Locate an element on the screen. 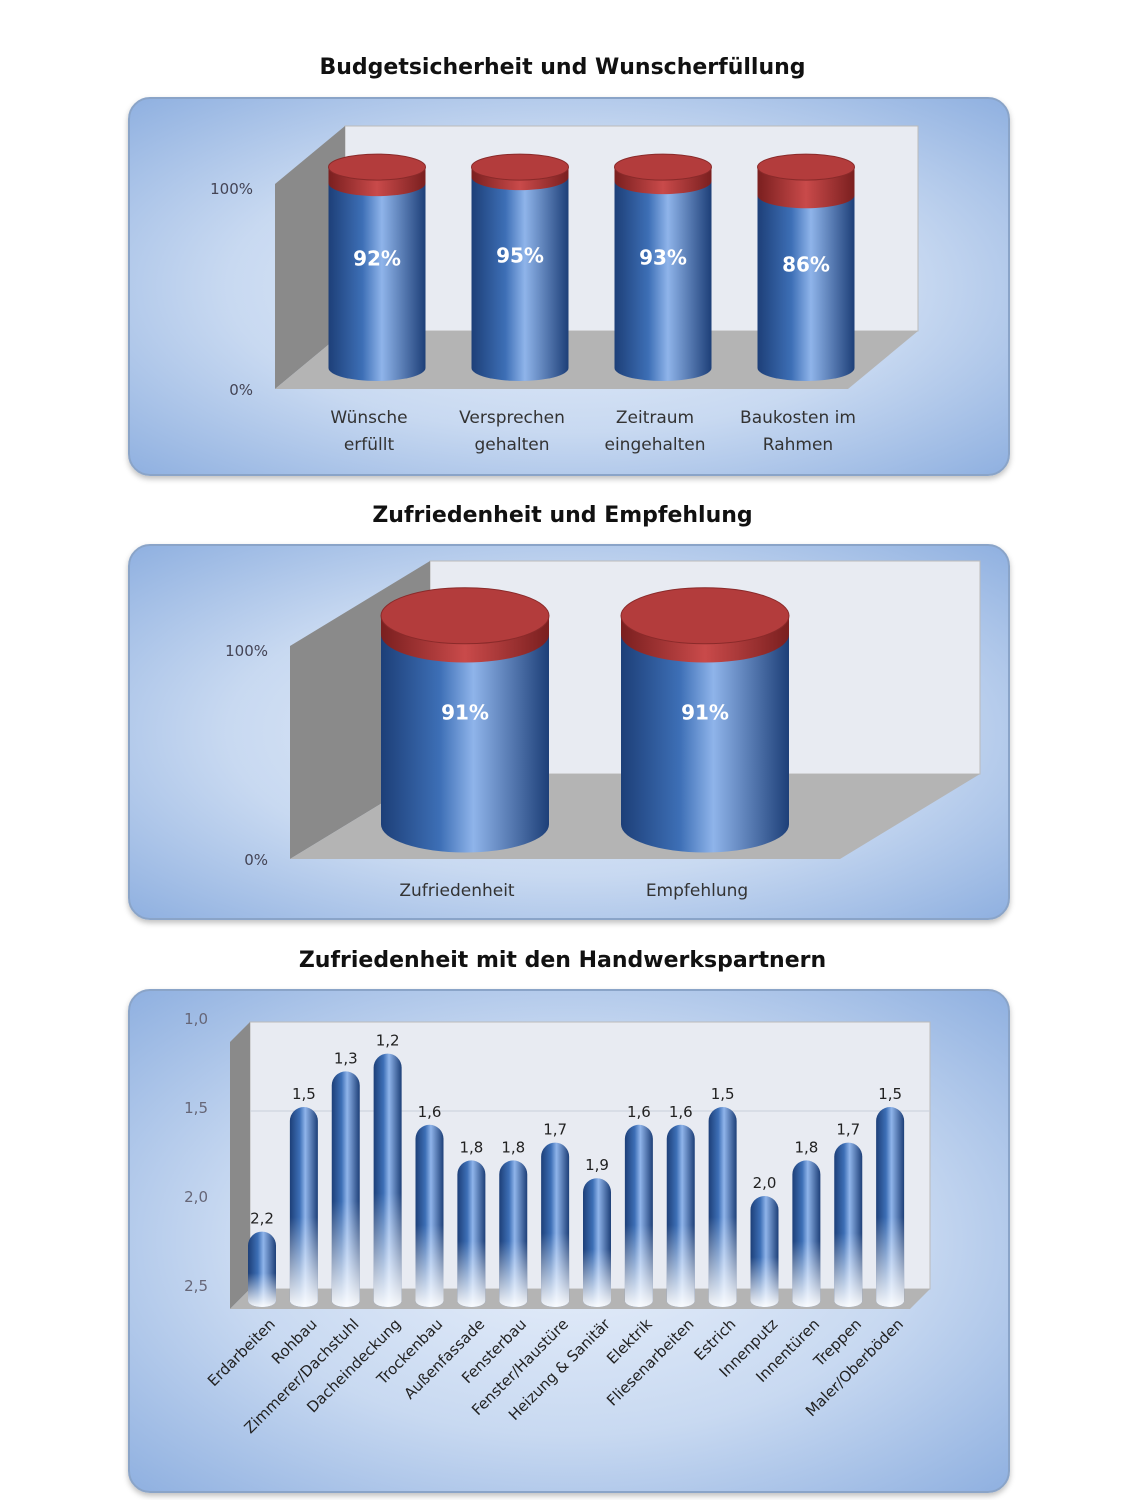  chart3-data-label-2: 1,3 is located at coordinates (346, 1058).